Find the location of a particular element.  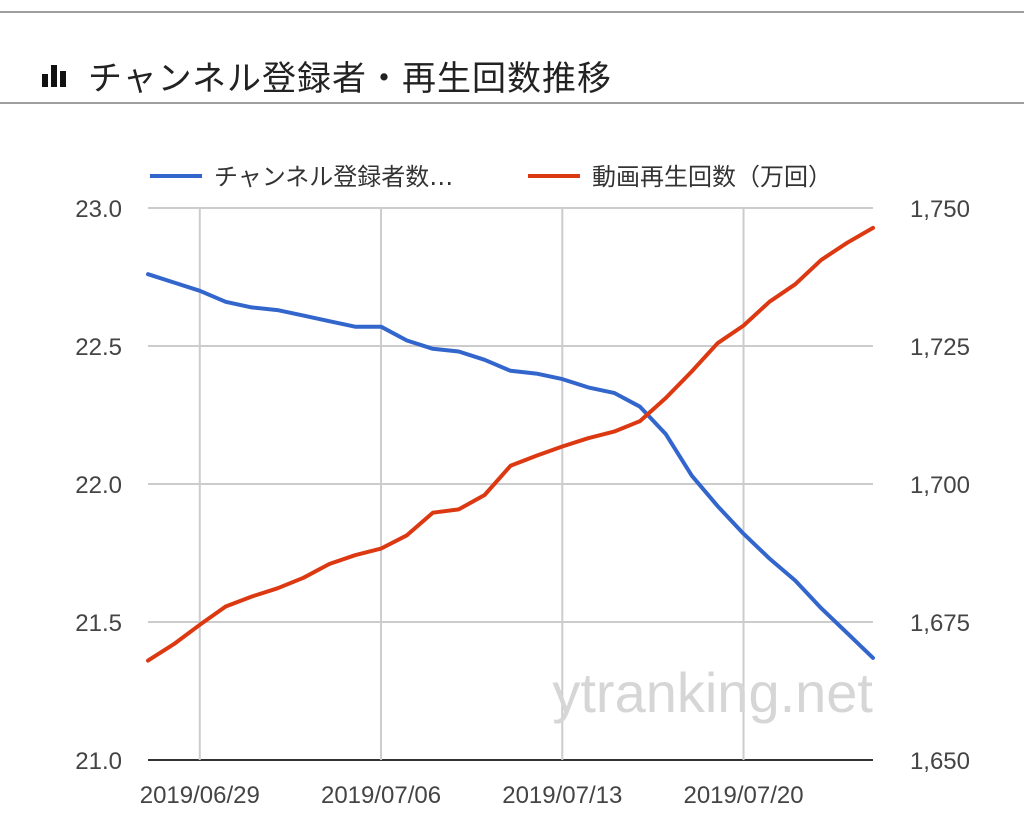

bar-chart-icon is located at coordinates (57, 75).